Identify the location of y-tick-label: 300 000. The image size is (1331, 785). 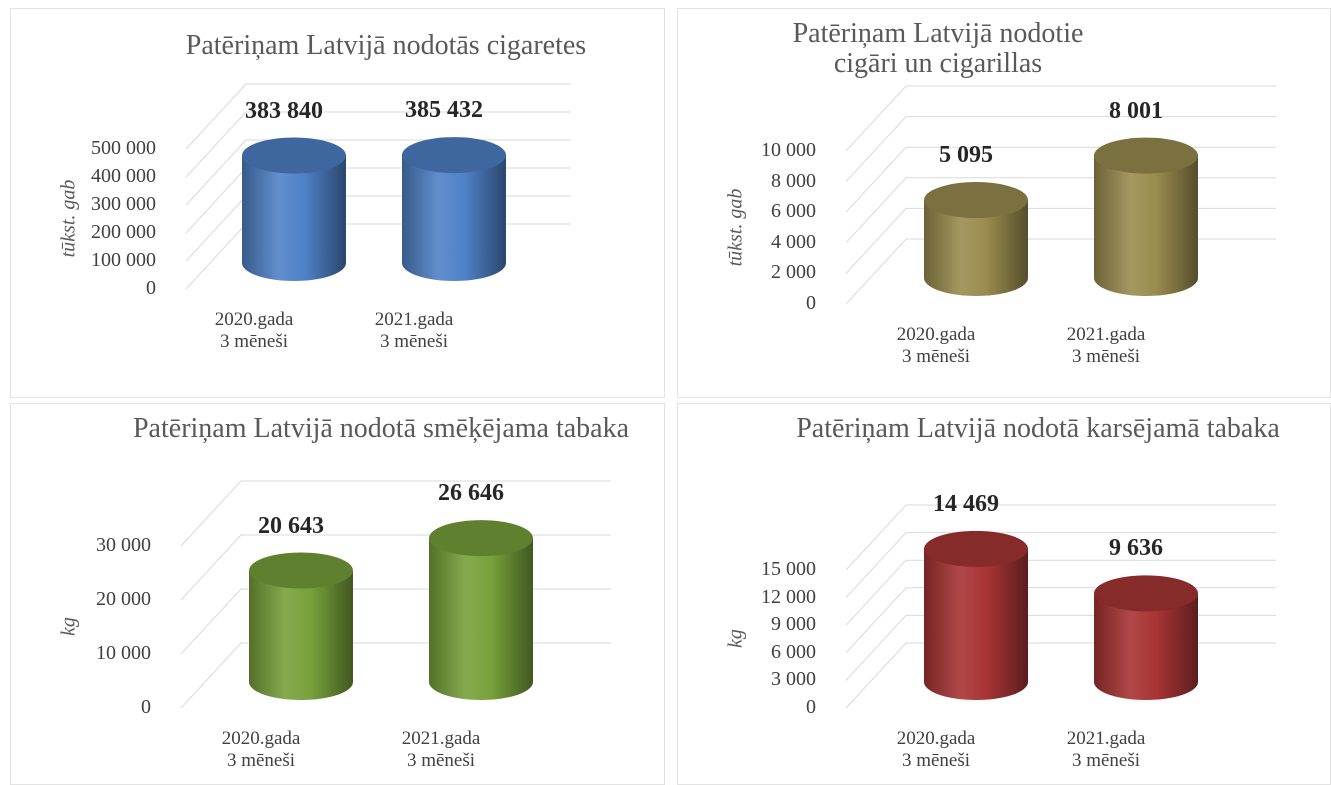
(123, 204).